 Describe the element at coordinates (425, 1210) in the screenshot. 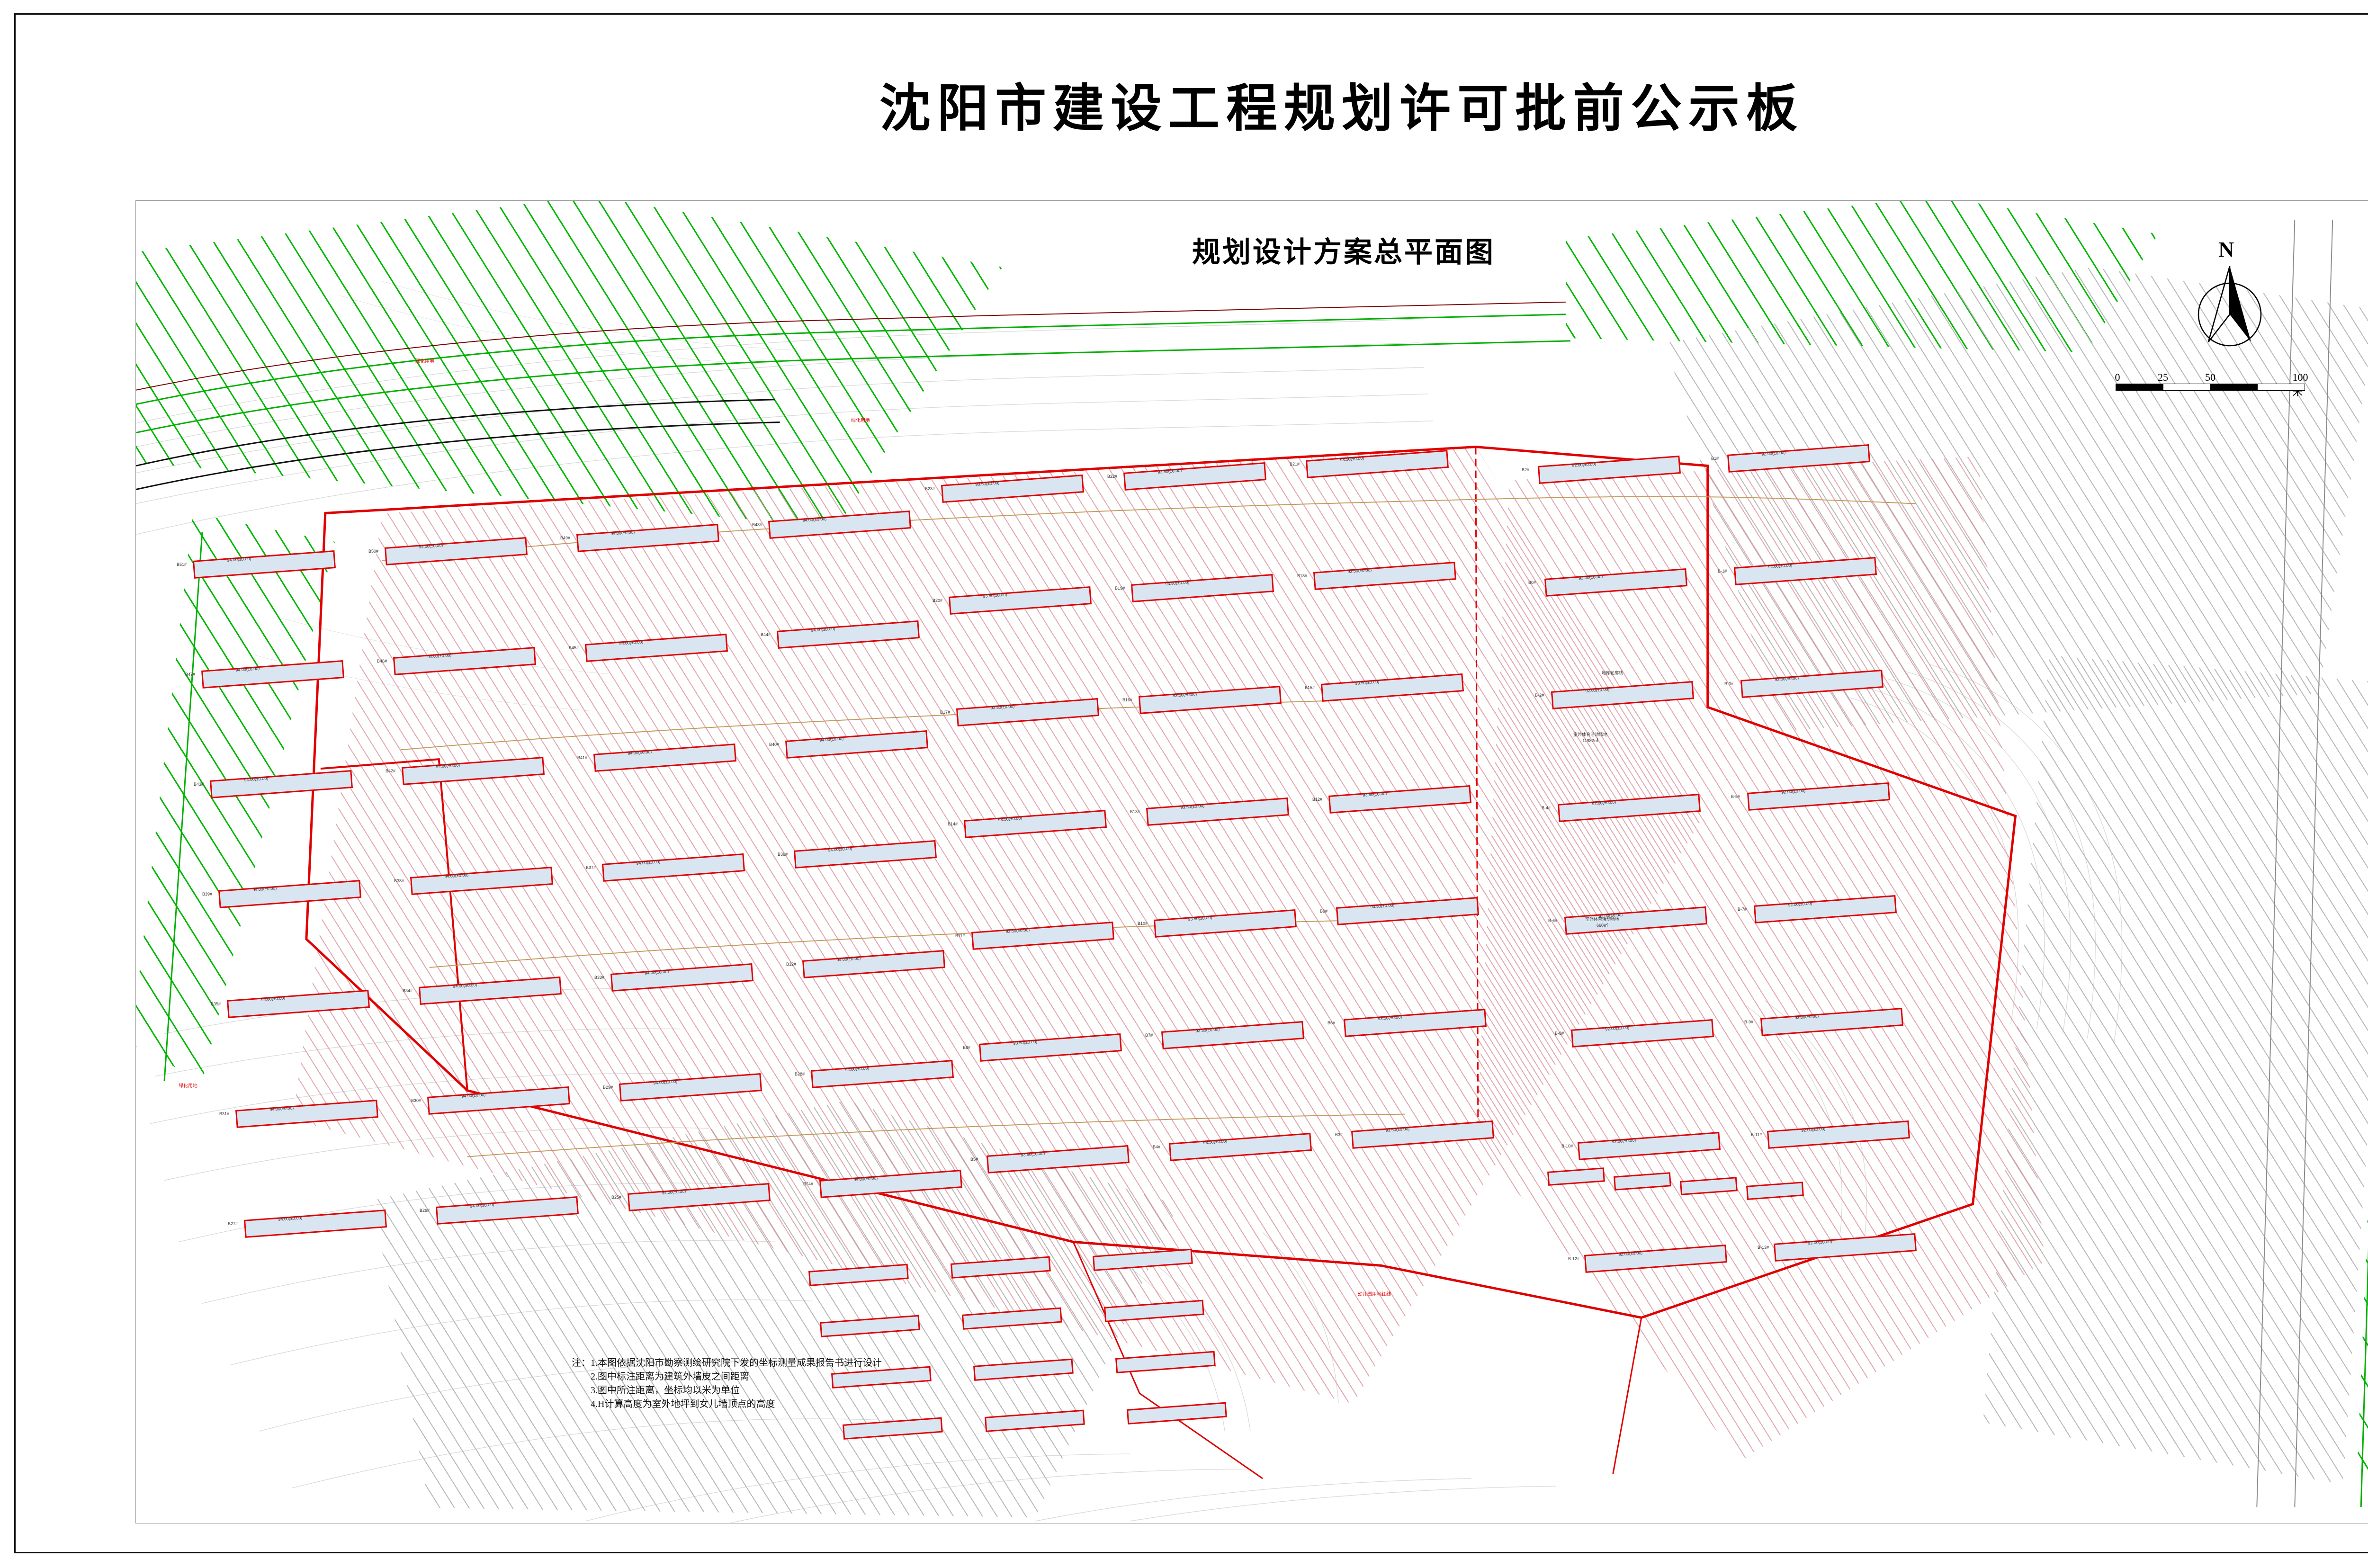

I see `building-label: B26#` at that location.